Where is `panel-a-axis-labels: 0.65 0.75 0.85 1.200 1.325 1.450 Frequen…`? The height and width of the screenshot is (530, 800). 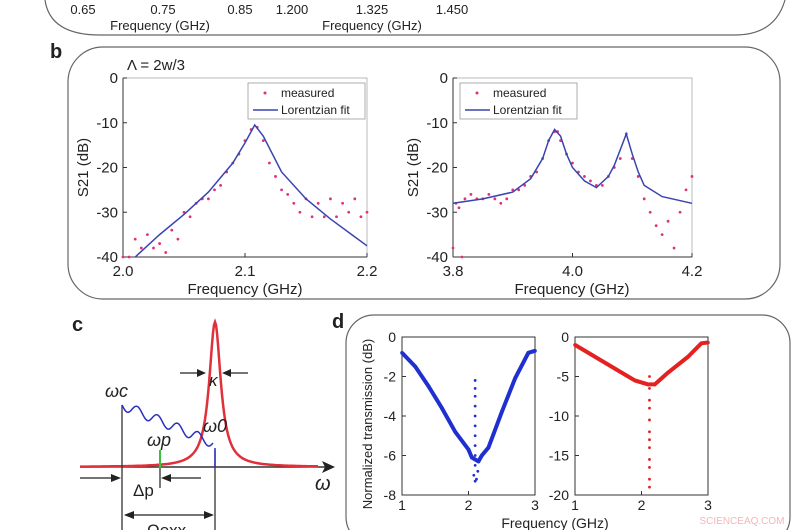 panel-a-axis-labels: 0.65 0.75 0.85 1.200 1.325 1.450 Frequen… is located at coordinates (269, 17).